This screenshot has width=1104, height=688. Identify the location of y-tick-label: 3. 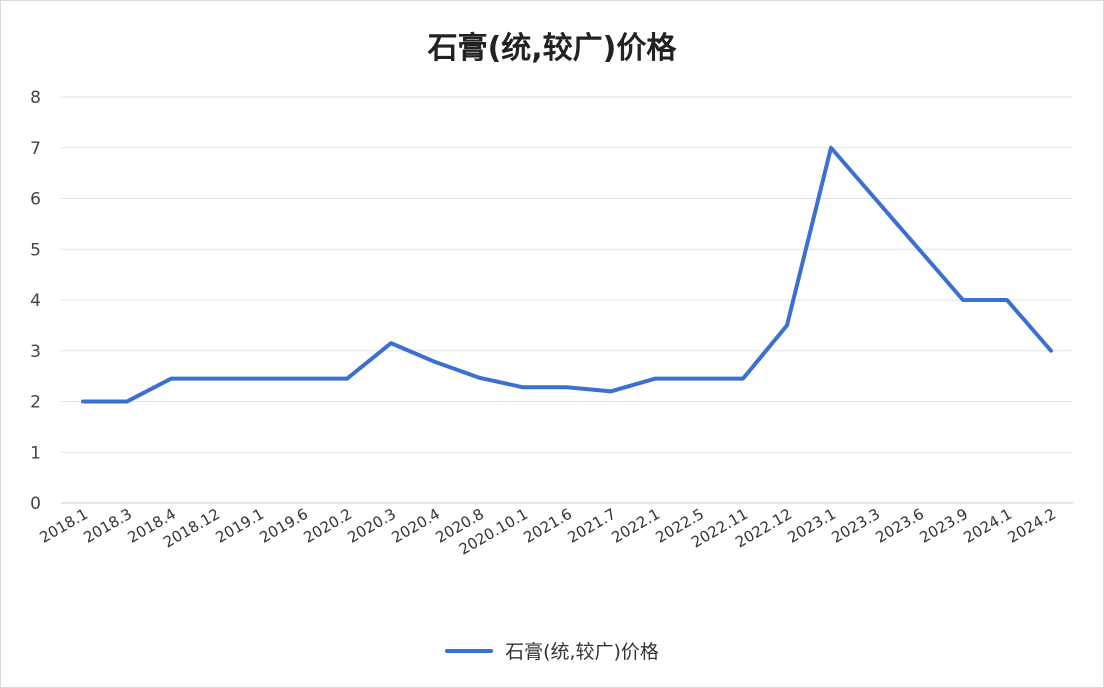
(35, 352).